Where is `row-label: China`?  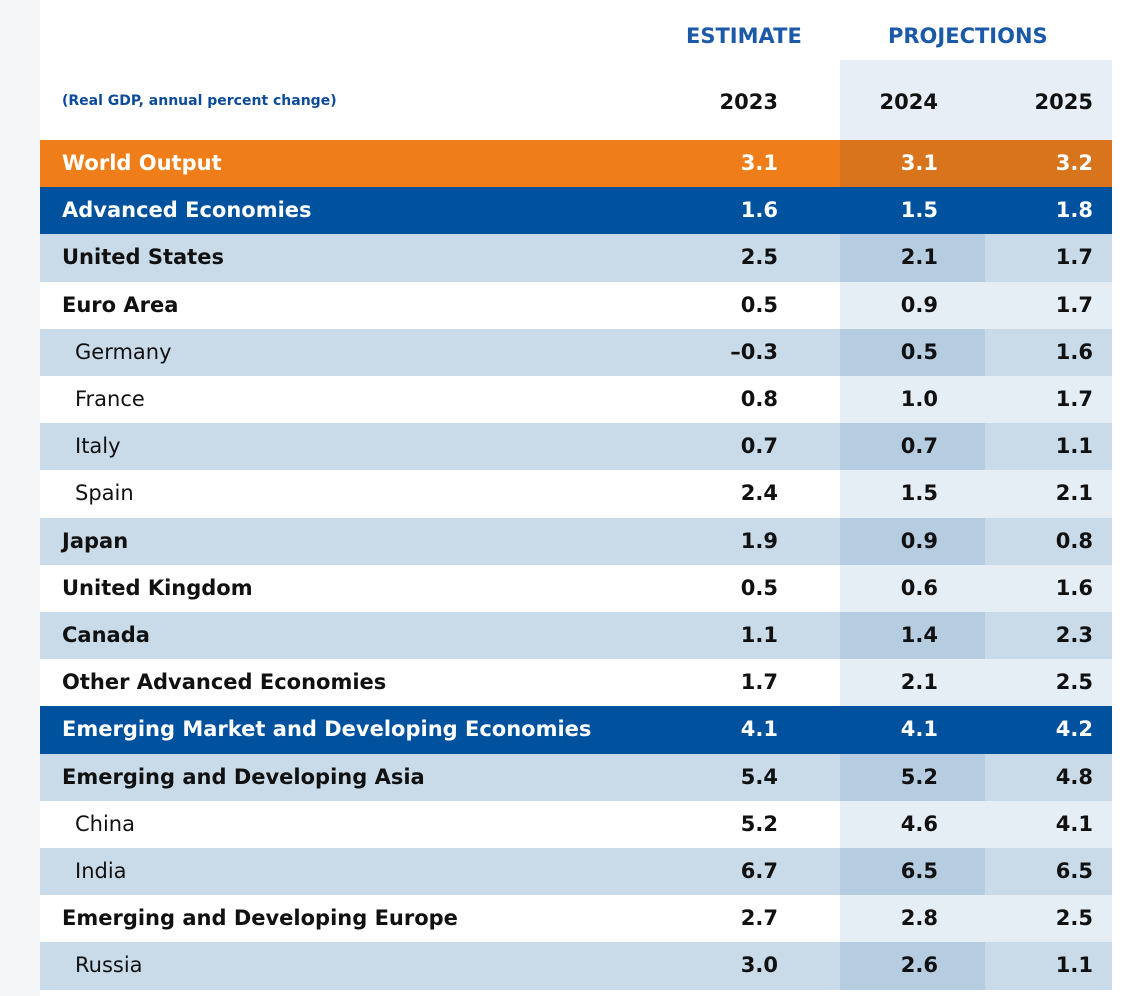 row-label: China is located at coordinates (105, 823).